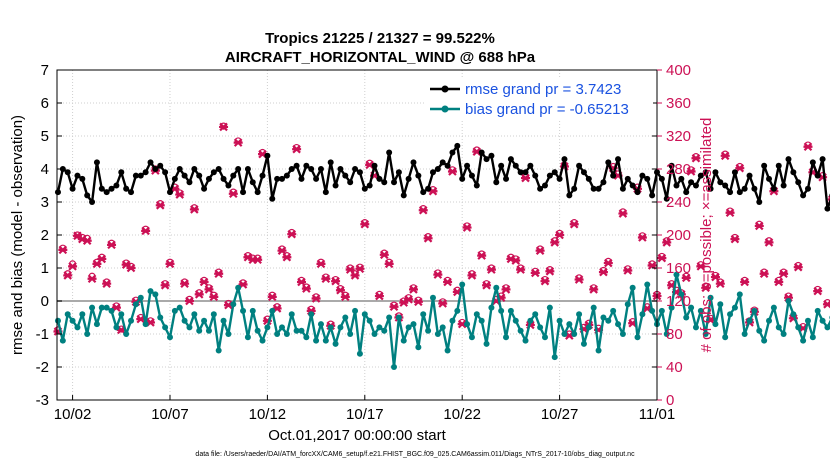 This screenshot has height=470, width=830. Describe the element at coordinates (365, 414) in the screenshot. I see `x-tick-label: 10/17` at that location.